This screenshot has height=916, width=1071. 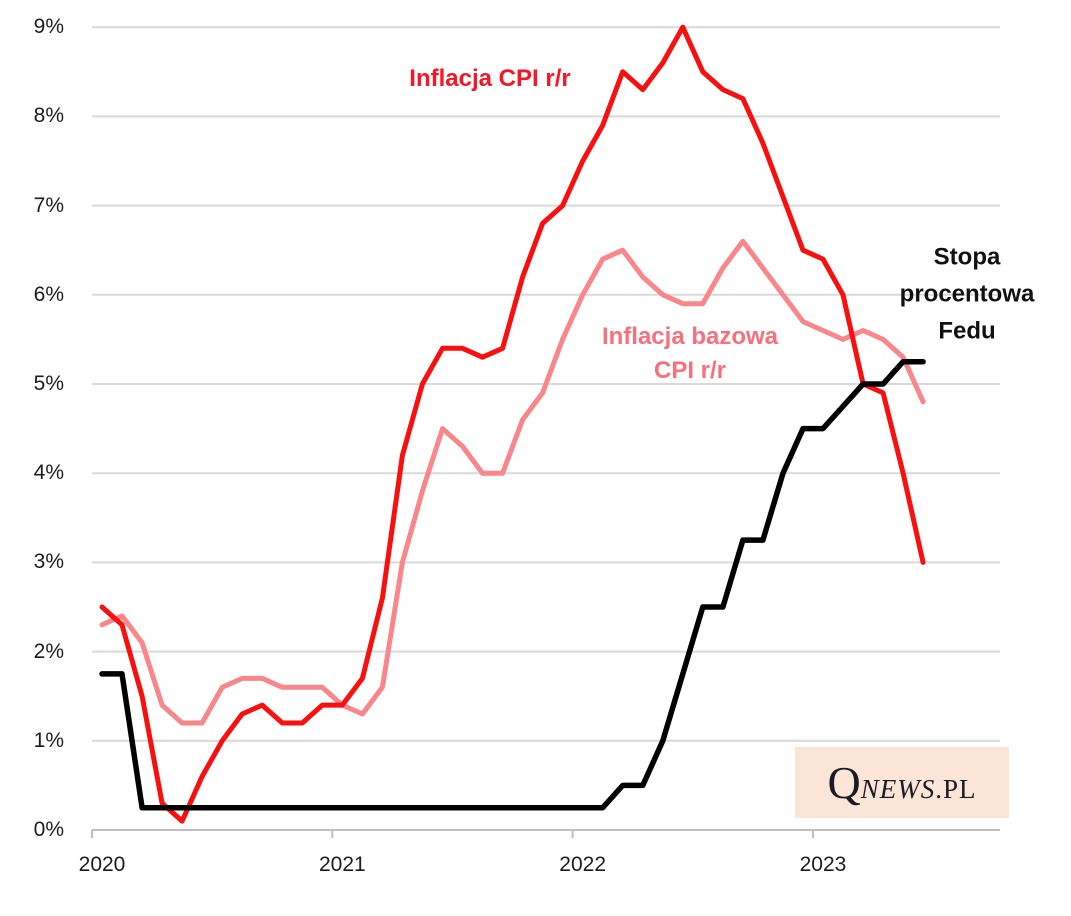 I want to click on y-axis-label: 0%, so click(x=48, y=829).